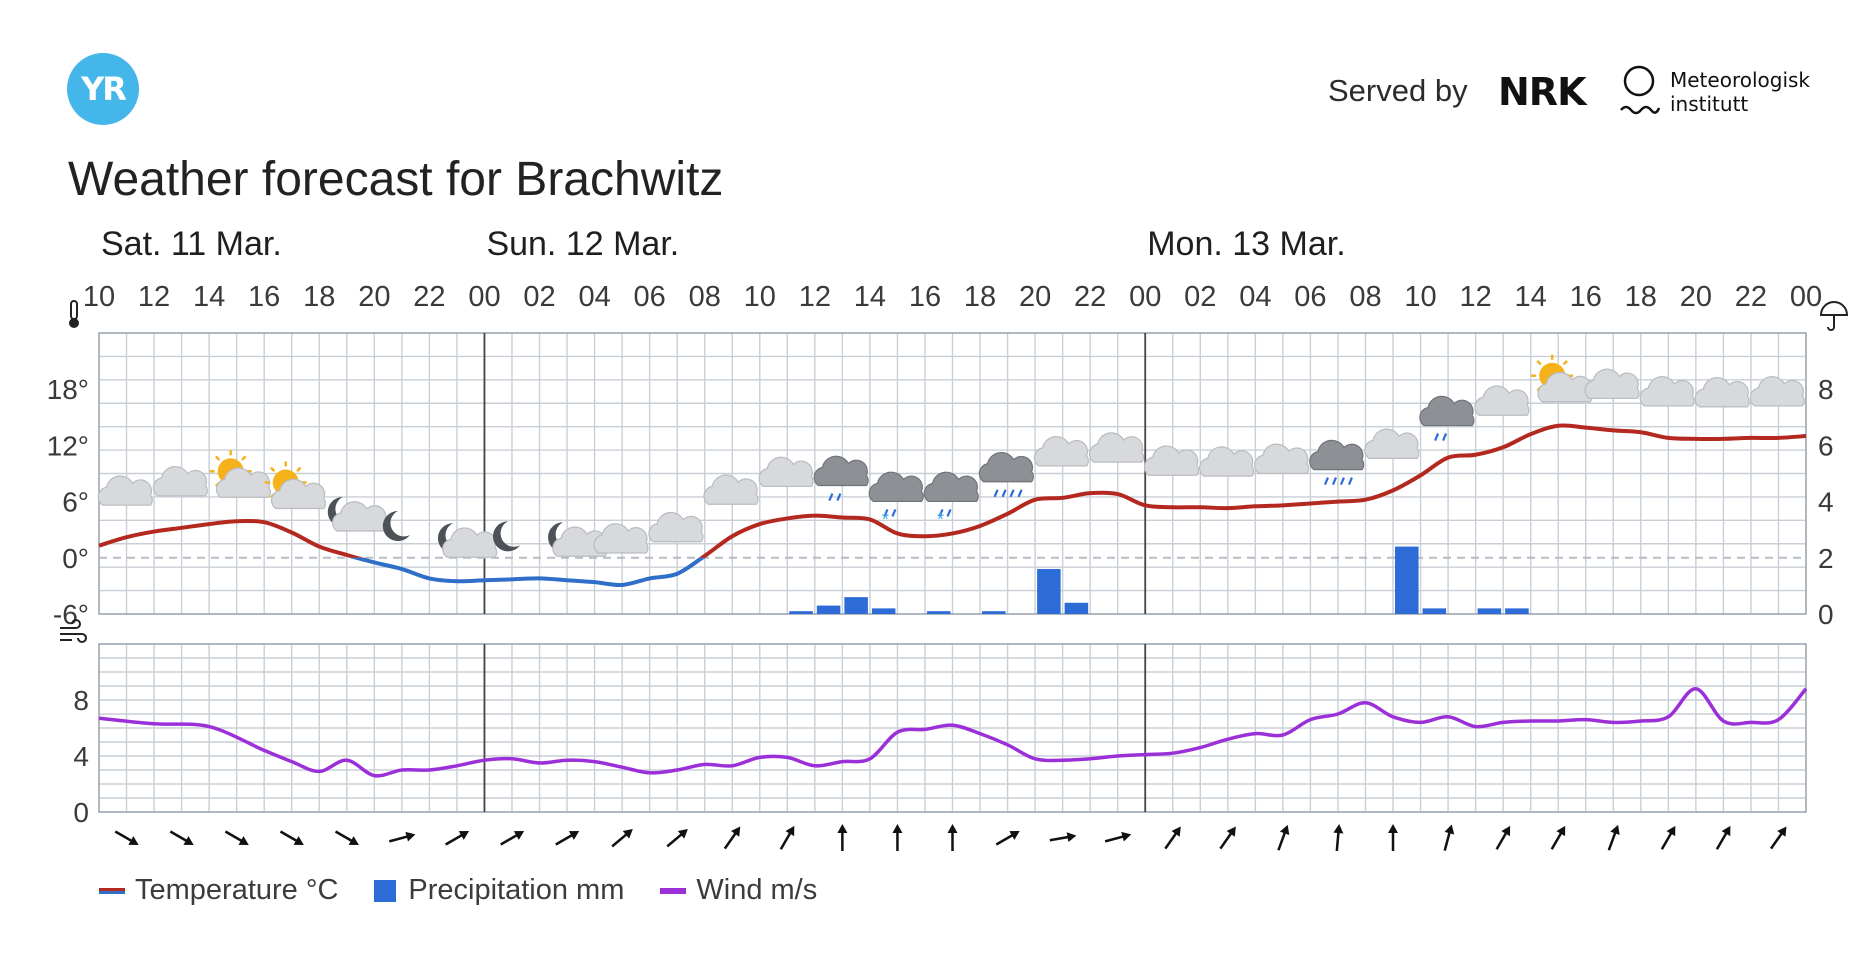 This screenshot has height=968, width=1867. I want to click on wind-icon-lines, so click(73, 631).